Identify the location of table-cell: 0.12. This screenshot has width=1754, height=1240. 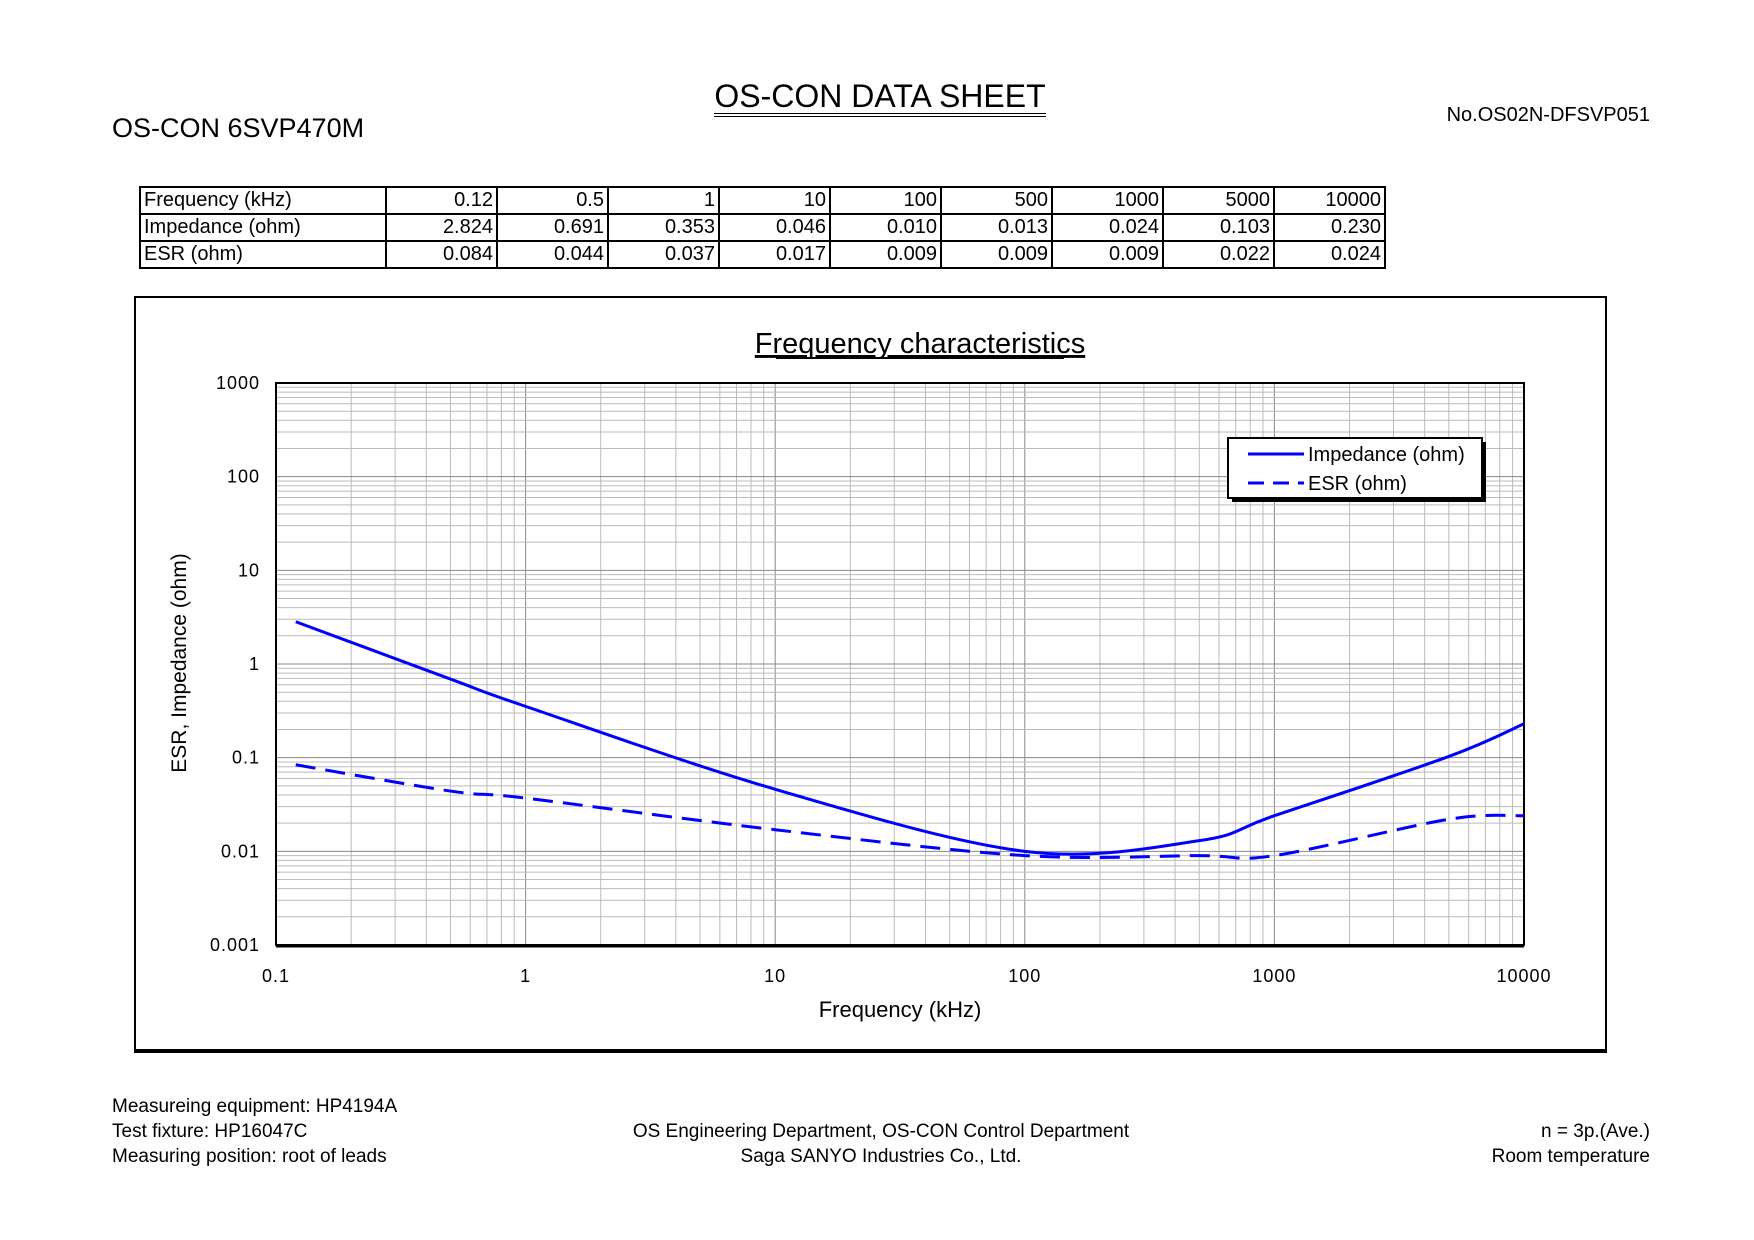
(441, 200).